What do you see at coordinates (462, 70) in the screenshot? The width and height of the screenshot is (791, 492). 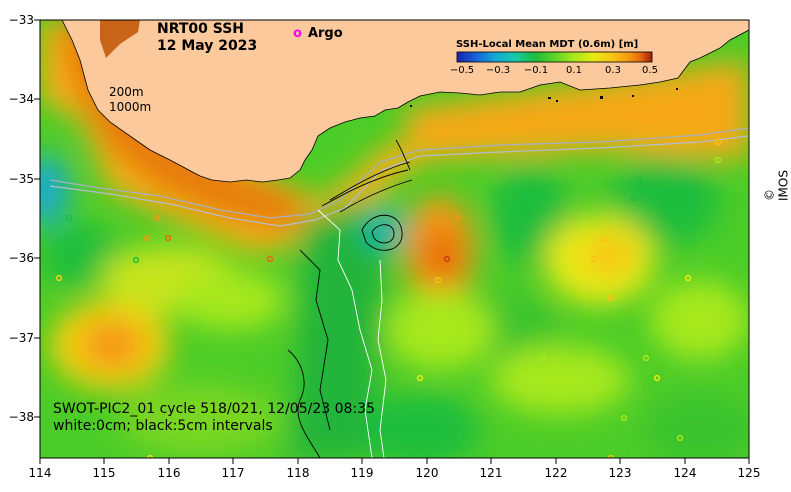 I see `colorbar-tick: −0.5` at bounding box center [462, 70].